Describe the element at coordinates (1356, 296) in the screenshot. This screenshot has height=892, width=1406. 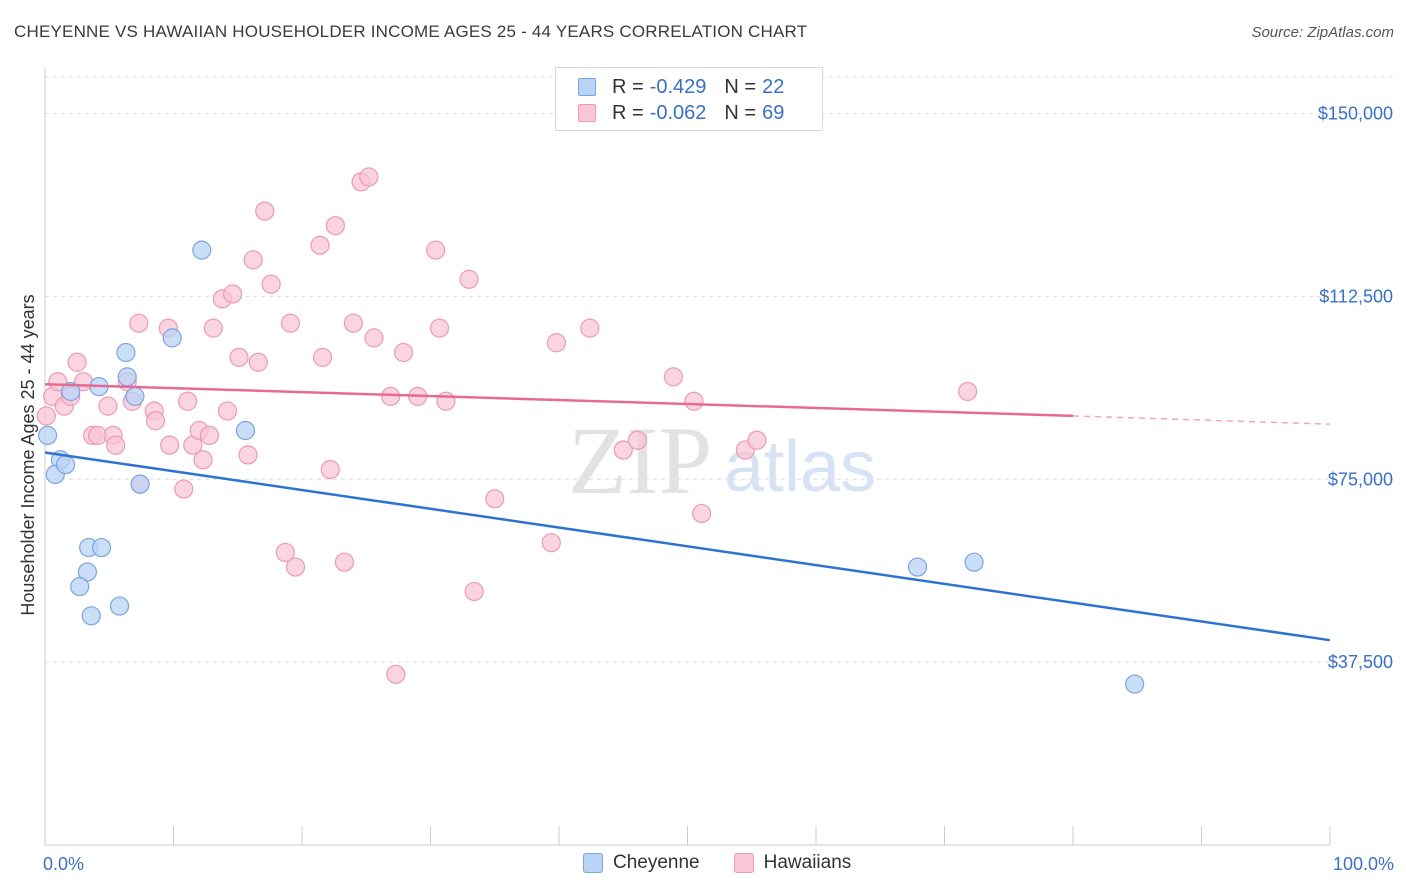
I see `y-tick-label-2: $112,500` at that location.